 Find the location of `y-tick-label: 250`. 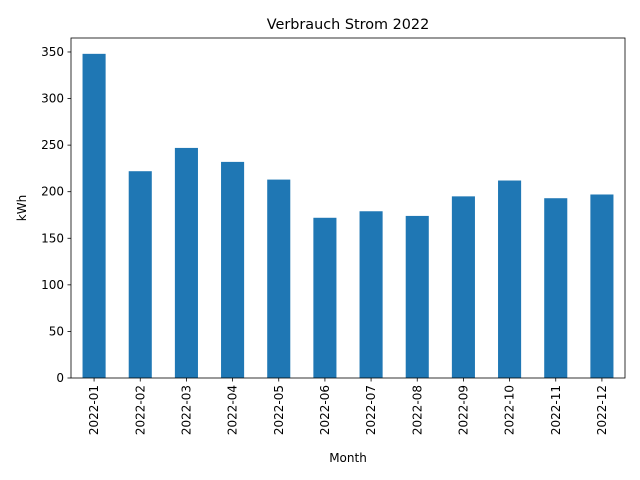

y-tick-label: 250 is located at coordinates (52, 145).